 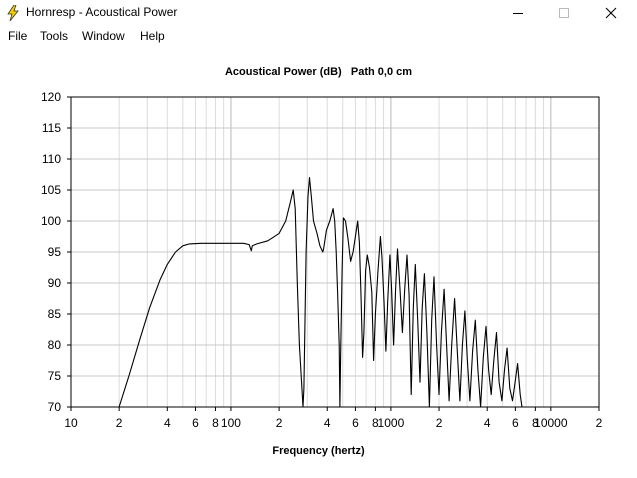 I want to click on y-tick-label: 120, so click(x=51, y=97).